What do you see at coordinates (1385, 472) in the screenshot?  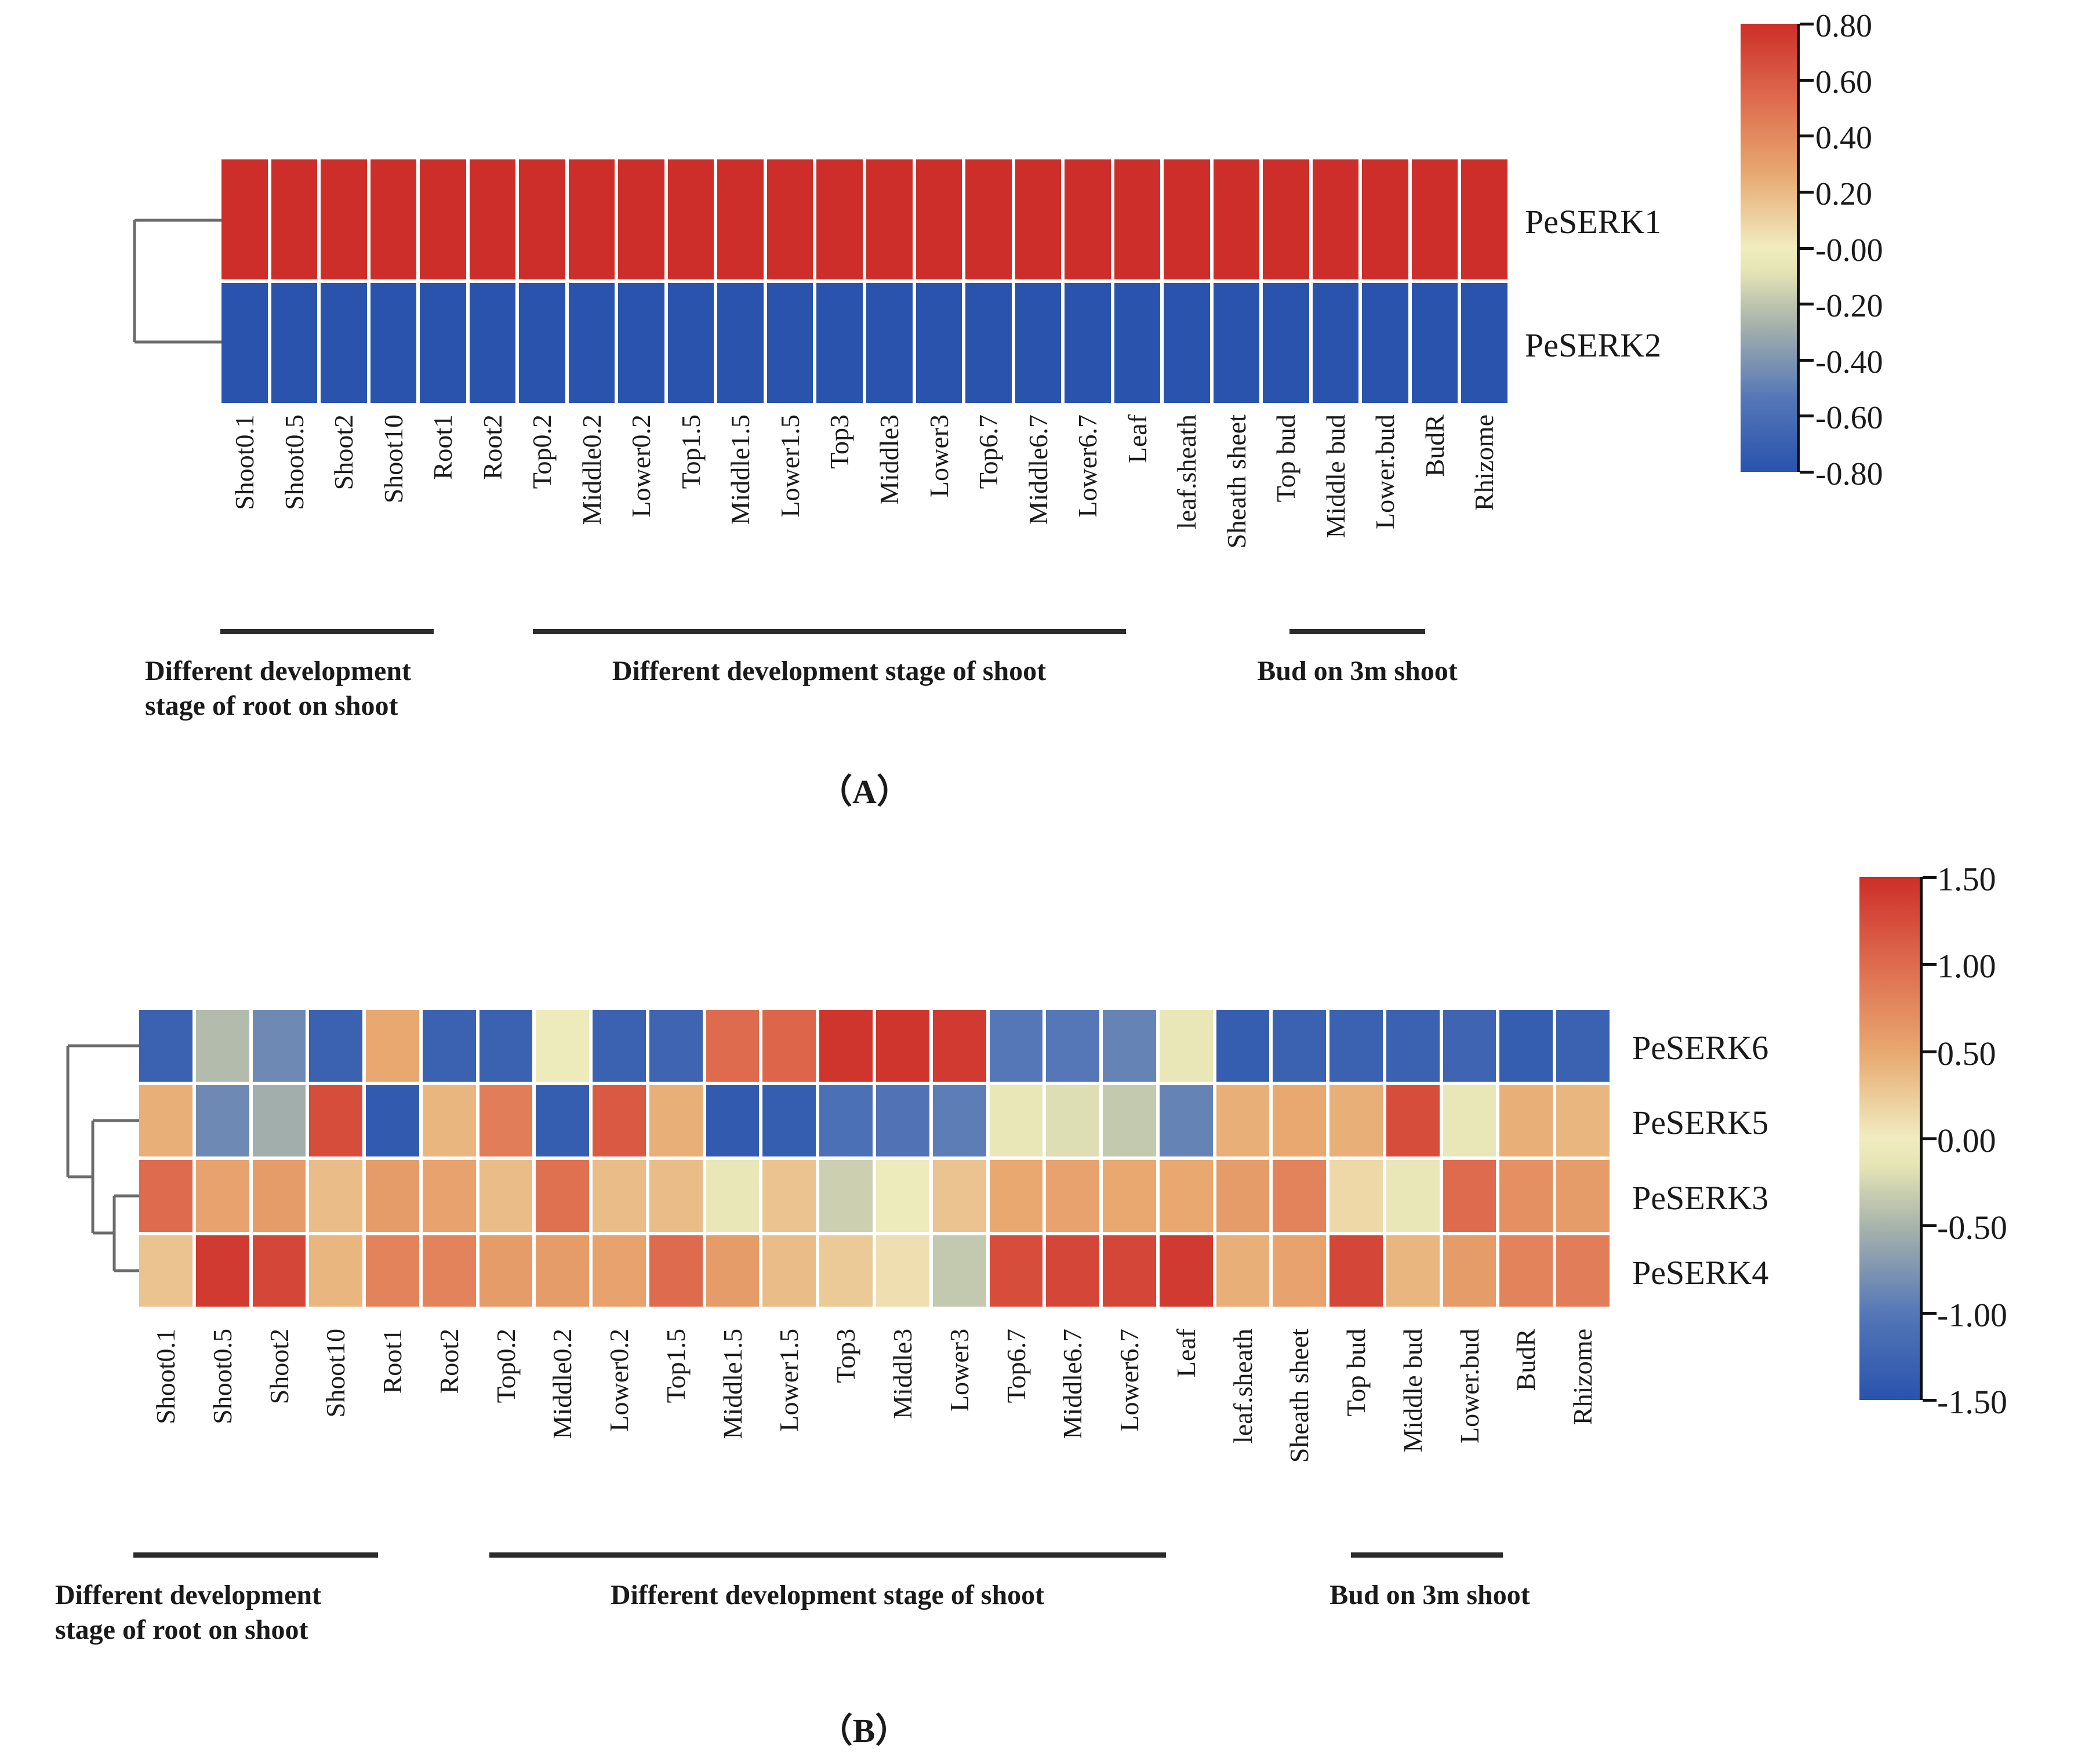 I see `column-label: Lower.bud` at bounding box center [1385, 472].